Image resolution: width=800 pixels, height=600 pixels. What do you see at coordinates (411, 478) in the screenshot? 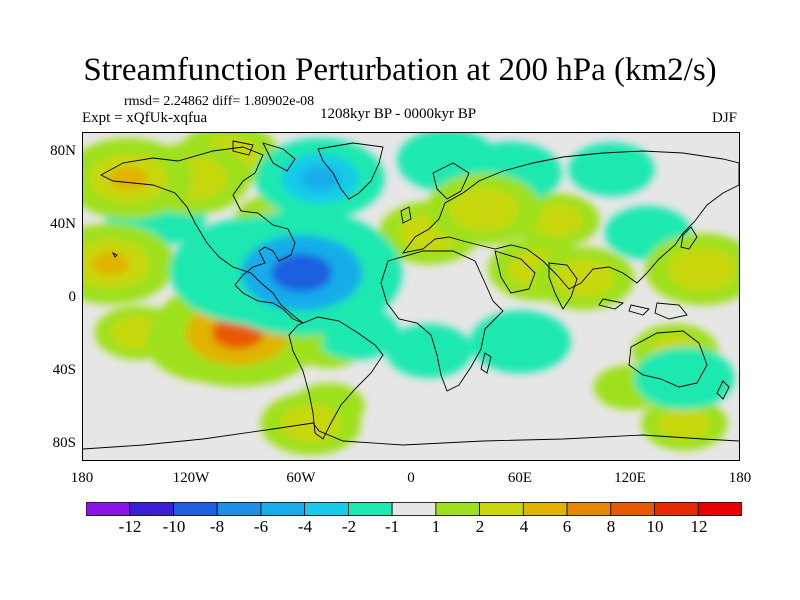
I see `x-label-0: 0` at bounding box center [411, 478].